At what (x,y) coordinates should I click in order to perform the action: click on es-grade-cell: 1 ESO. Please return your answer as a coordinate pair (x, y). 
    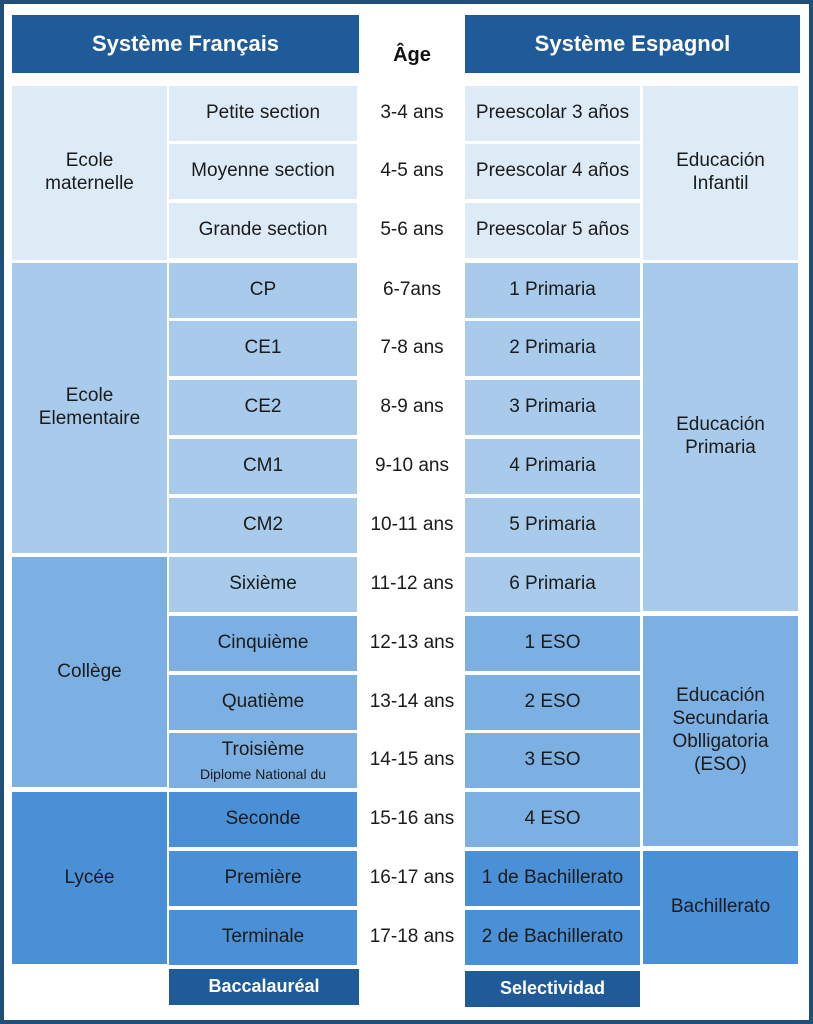
    Looking at the image, I should click on (552, 643).